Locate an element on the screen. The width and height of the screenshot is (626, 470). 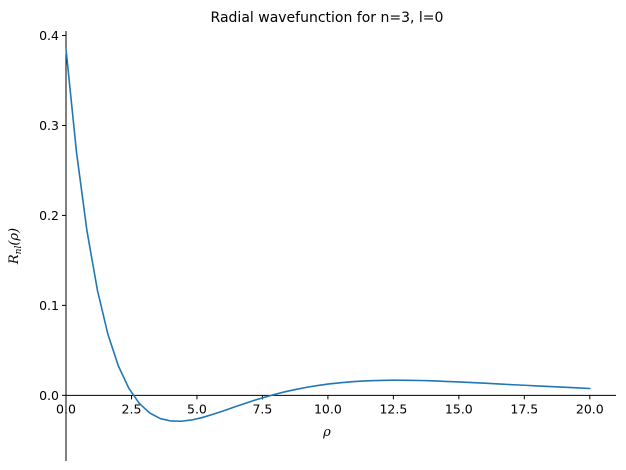
x-tick-label: 10.0 is located at coordinates (328, 408).